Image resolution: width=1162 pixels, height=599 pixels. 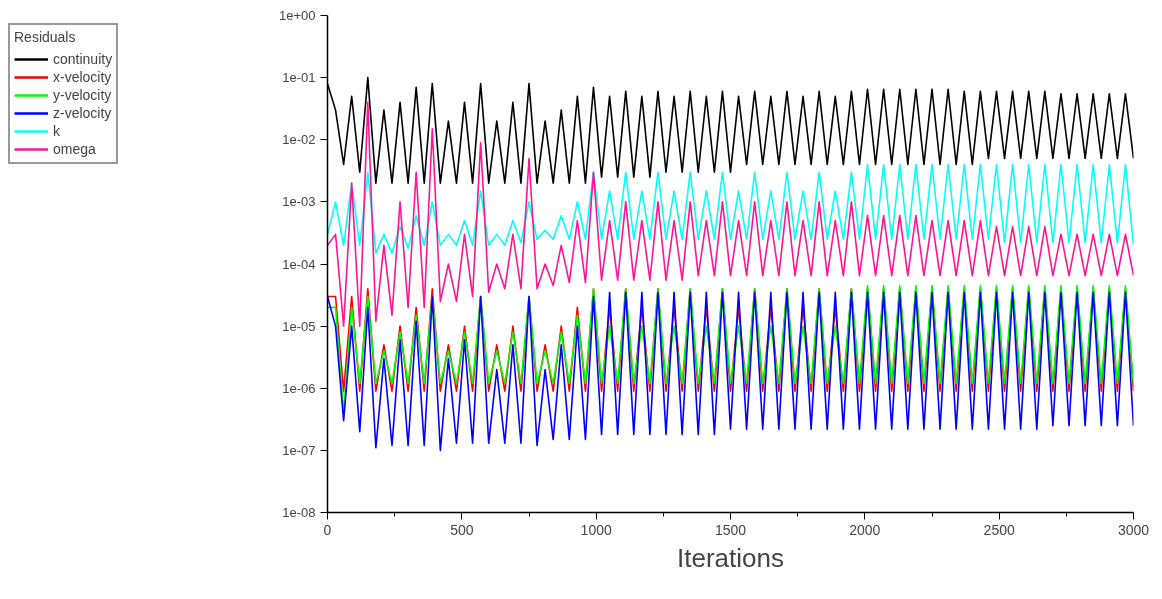 What do you see at coordinates (82, 113) in the screenshot?
I see `legend-label: z-velocity` at bounding box center [82, 113].